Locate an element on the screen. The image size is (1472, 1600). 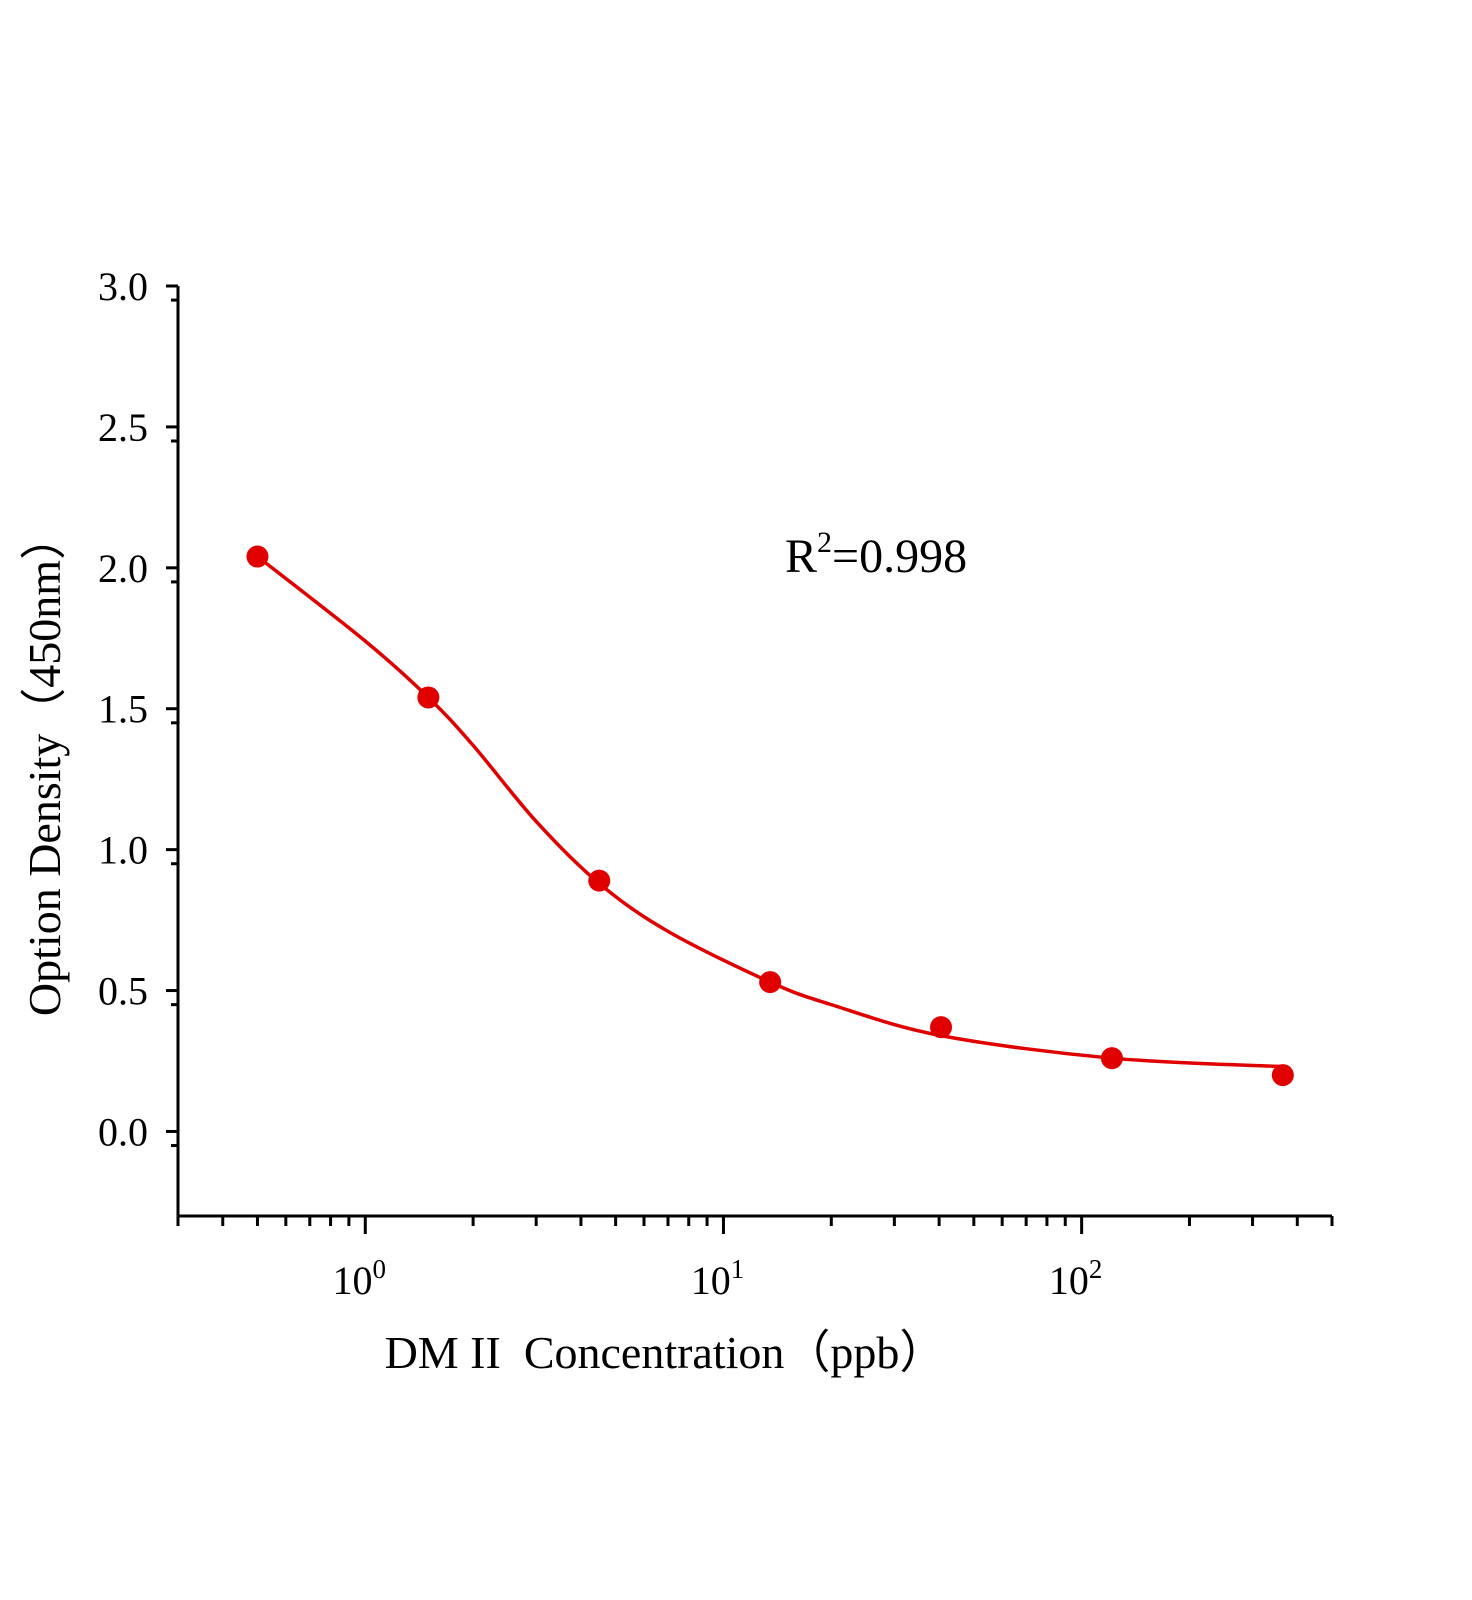
x-tick-label: 10¹ is located at coordinates (718, 1278).